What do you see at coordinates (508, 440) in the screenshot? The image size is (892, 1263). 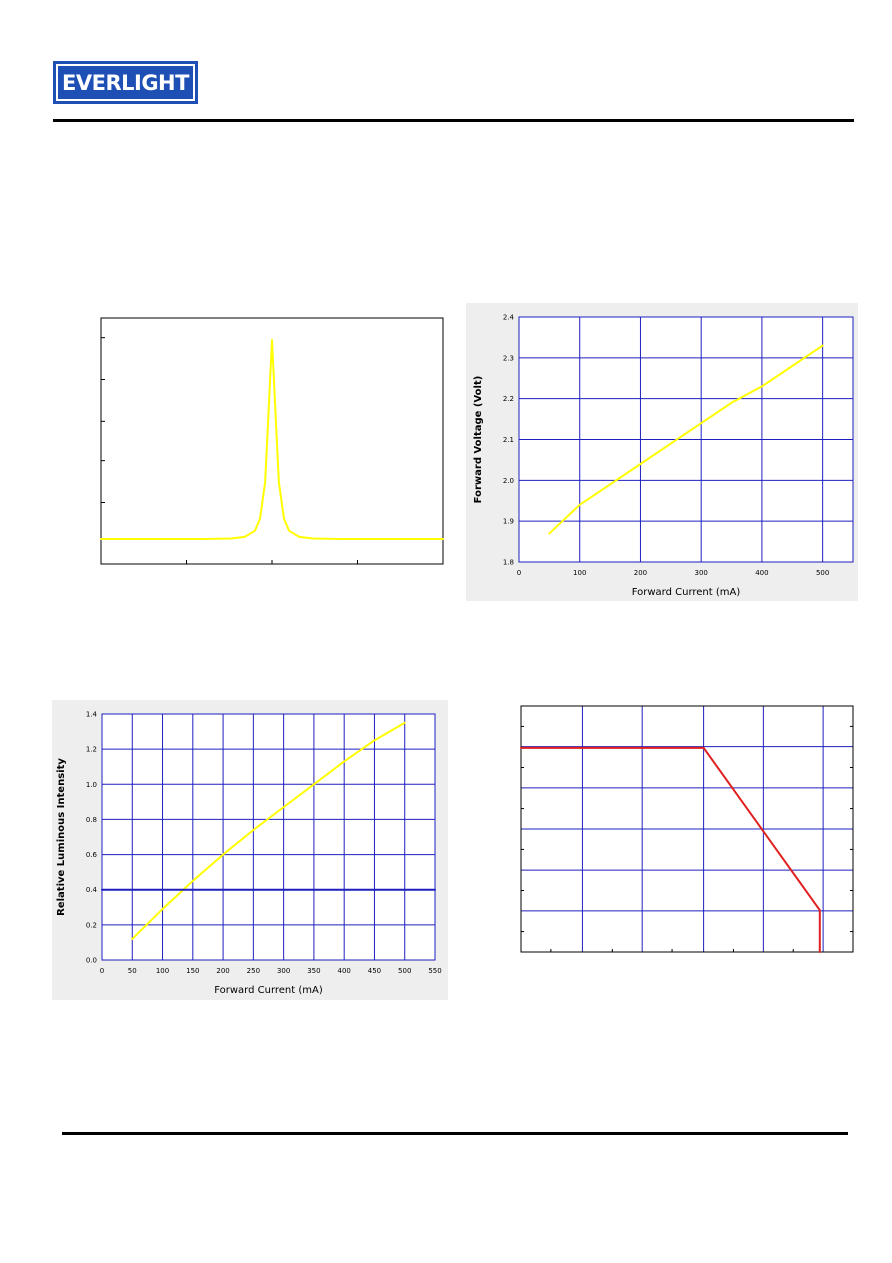 I see `y-tick-label: 2.1` at bounding box center [508, 440].